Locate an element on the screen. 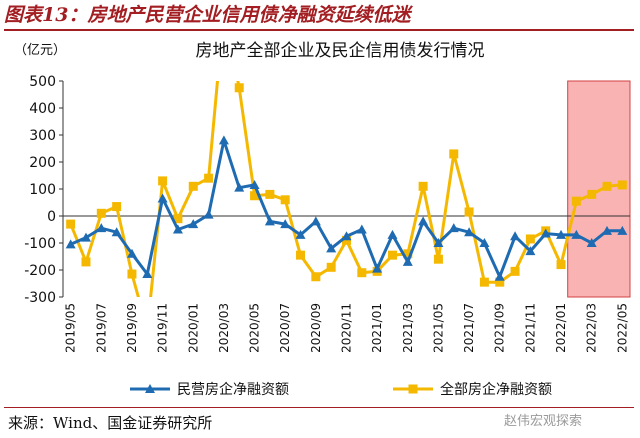  x-tick-label: 2020/05 is located at coordinates (255, 328).